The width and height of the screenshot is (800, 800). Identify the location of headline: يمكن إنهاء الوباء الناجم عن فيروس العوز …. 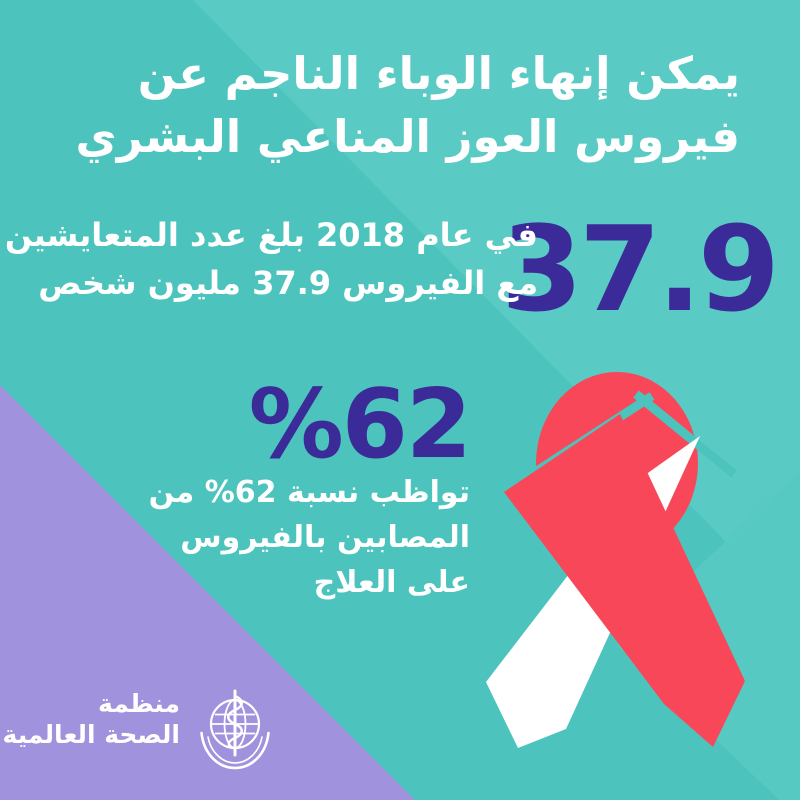
(408, 105).